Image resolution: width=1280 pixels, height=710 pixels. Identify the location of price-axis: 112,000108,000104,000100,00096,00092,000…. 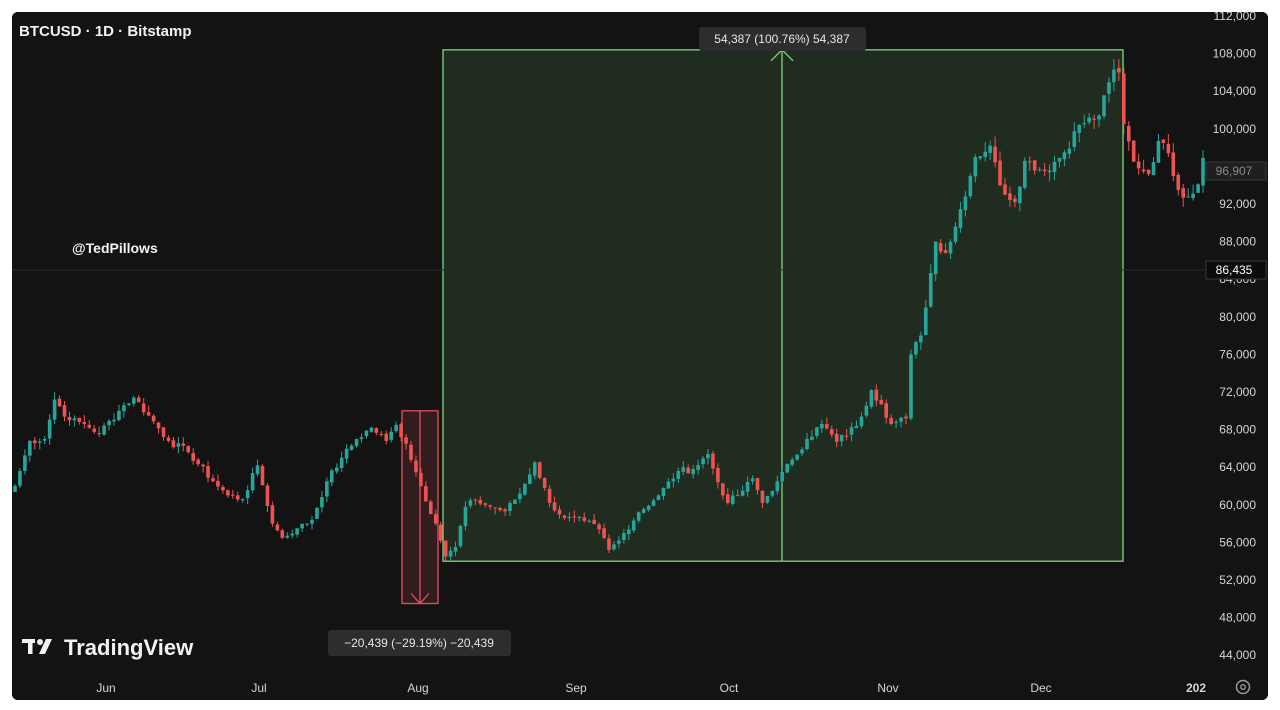
(1235, 337).